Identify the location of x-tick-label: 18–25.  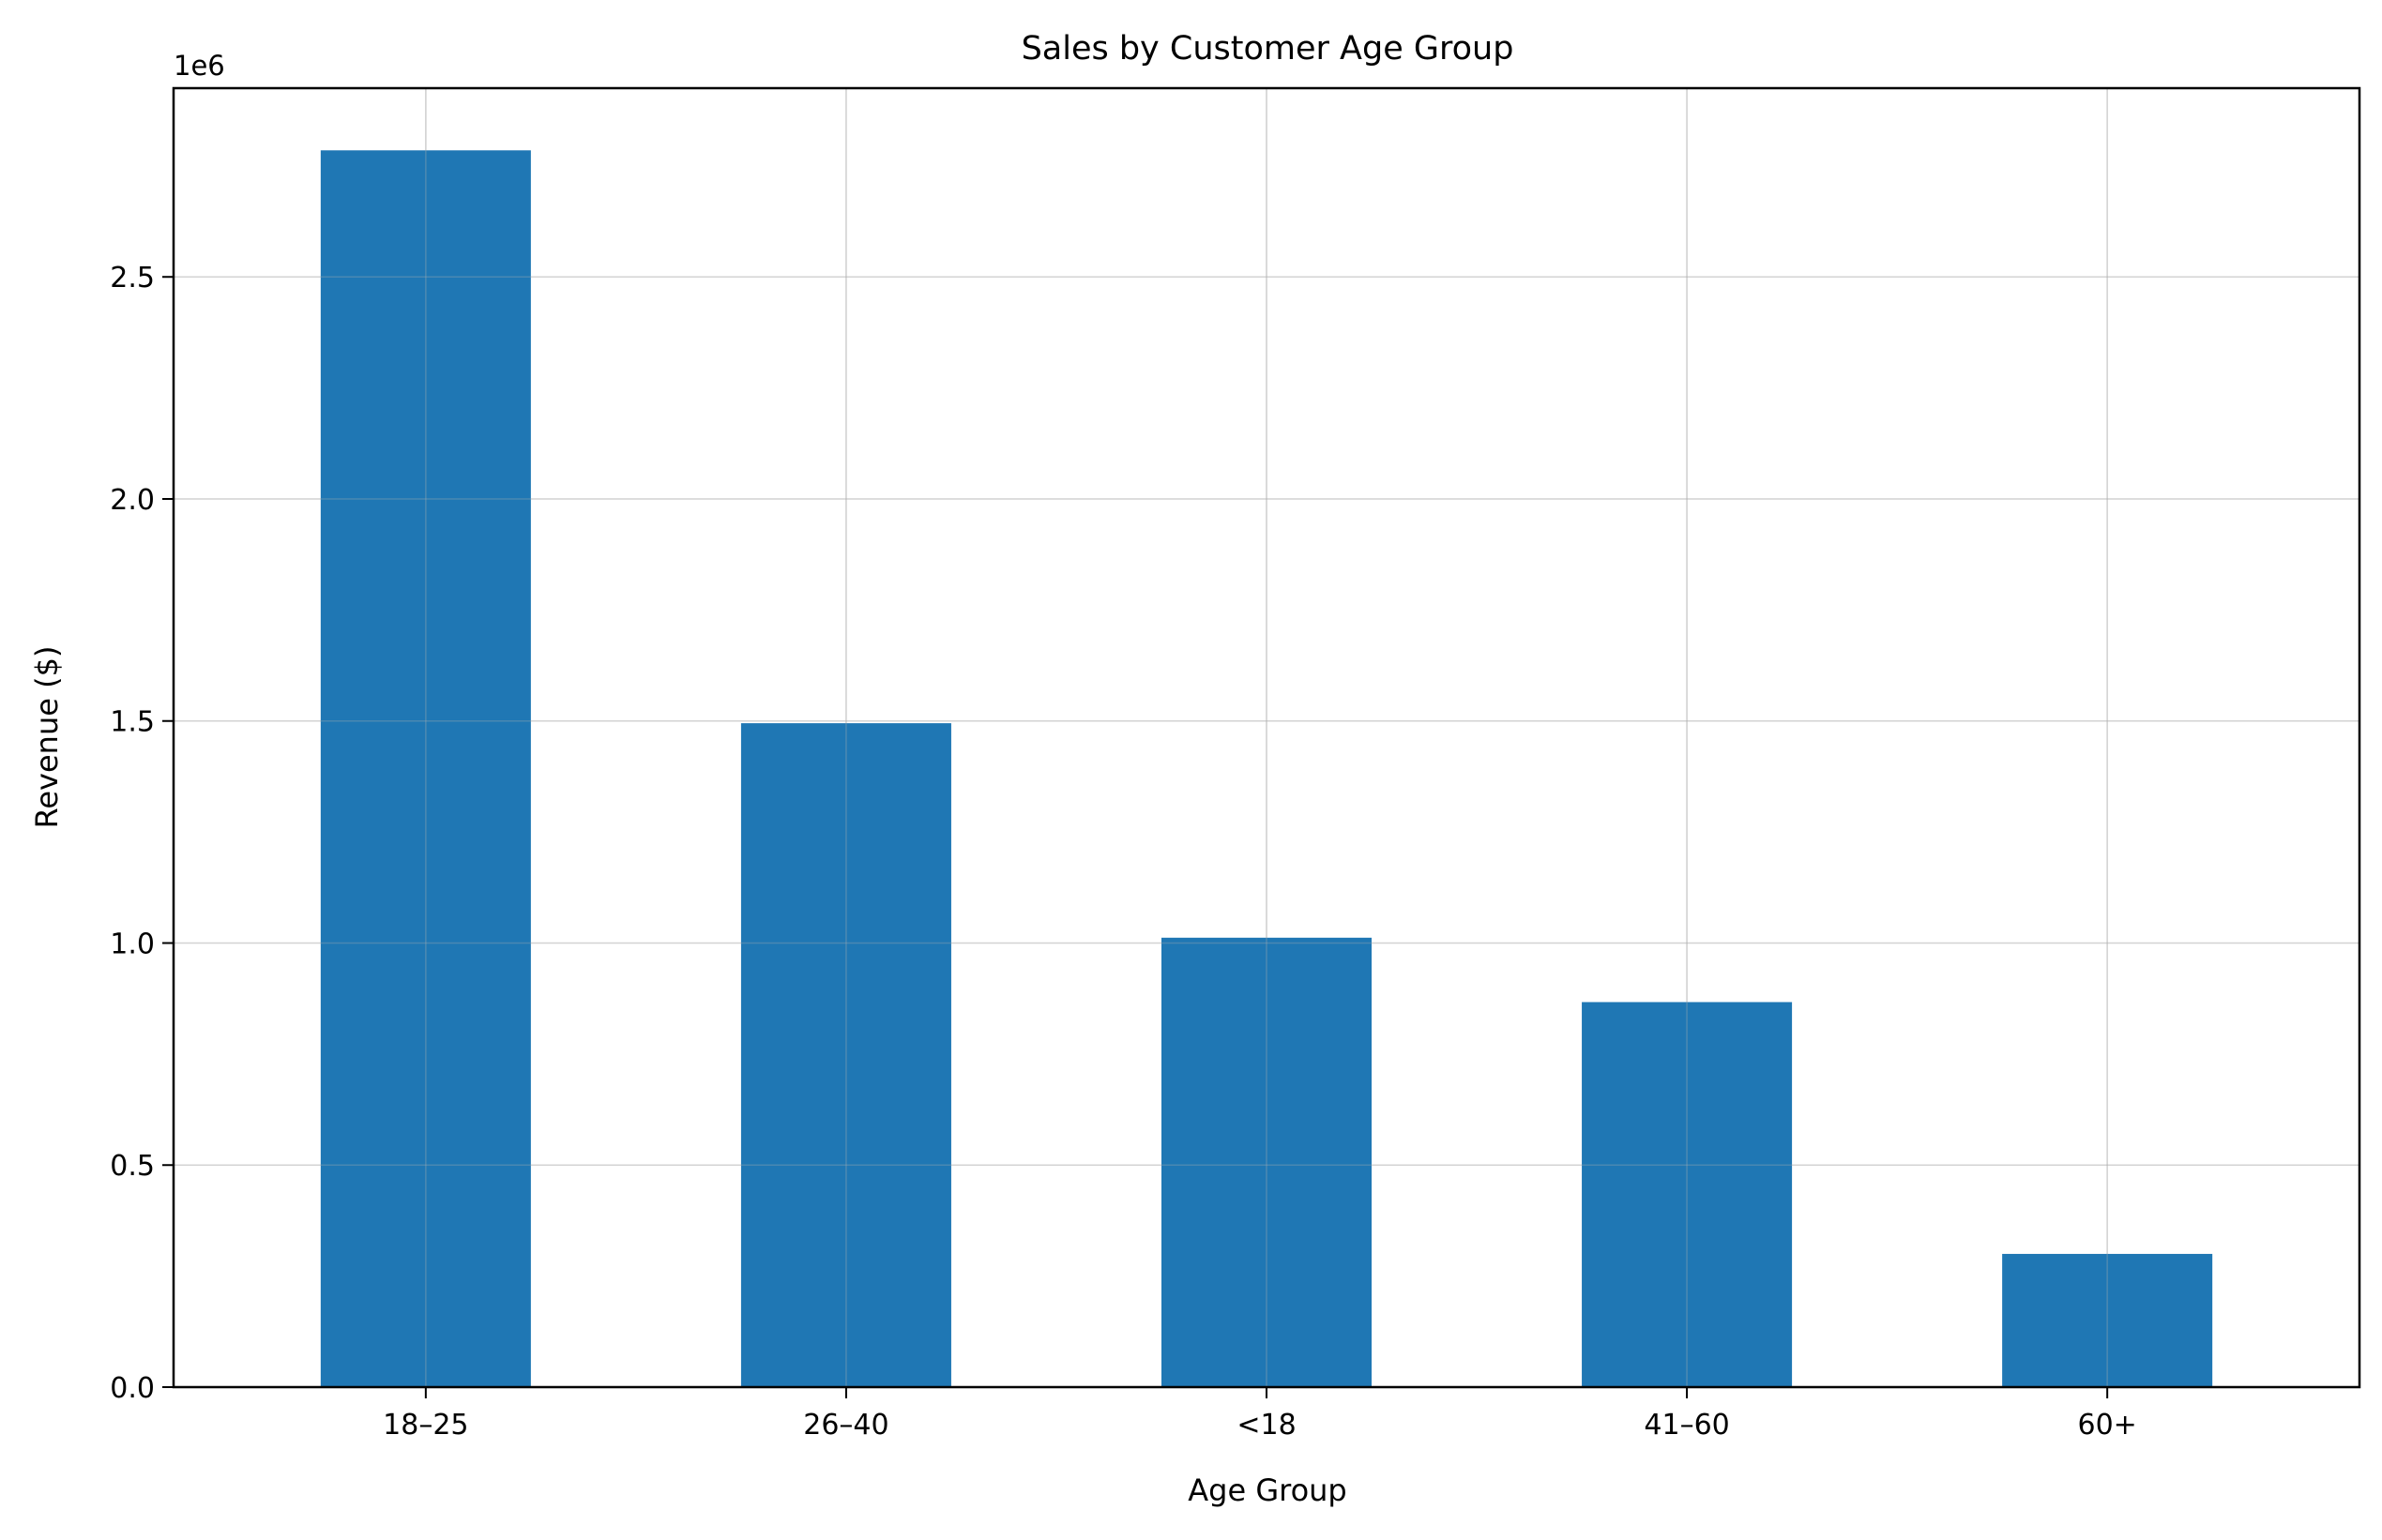
(425, 1425).